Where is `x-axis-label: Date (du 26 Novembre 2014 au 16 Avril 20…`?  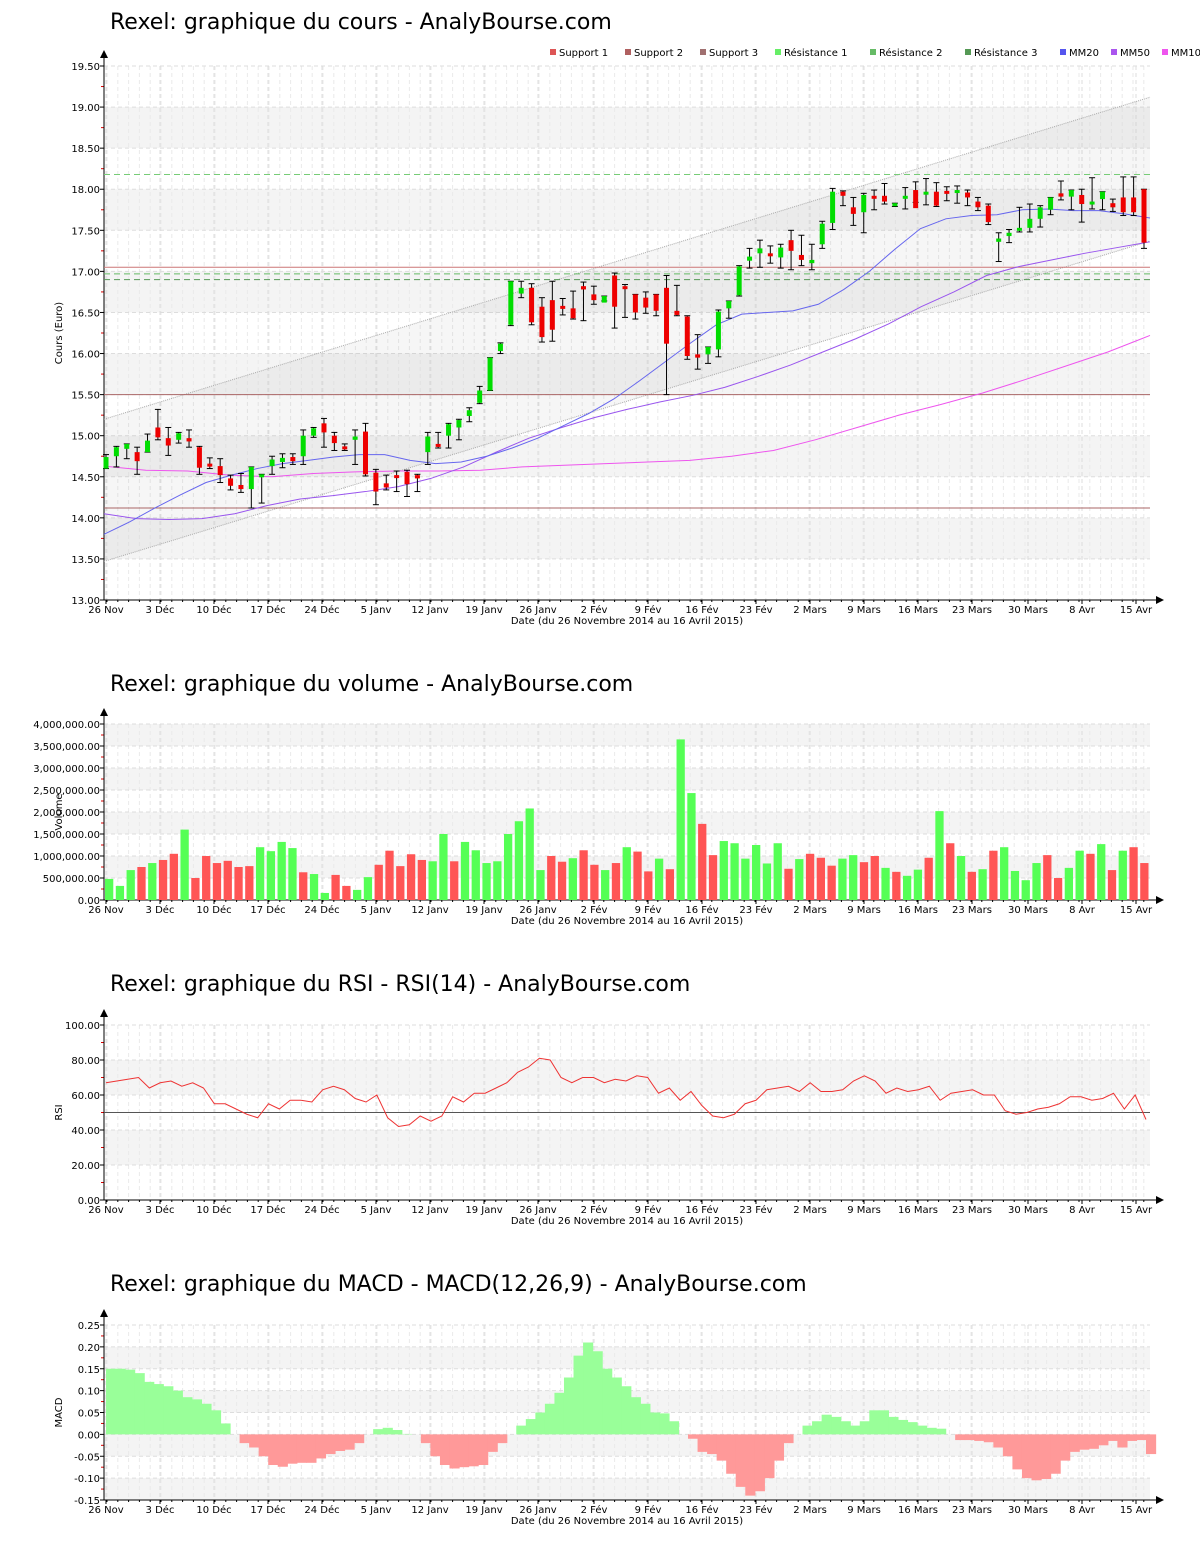
x-axis-label: Date (du 26 Novembre 2014 au 16 Avril 20… is located at coordinates (627, 1221).